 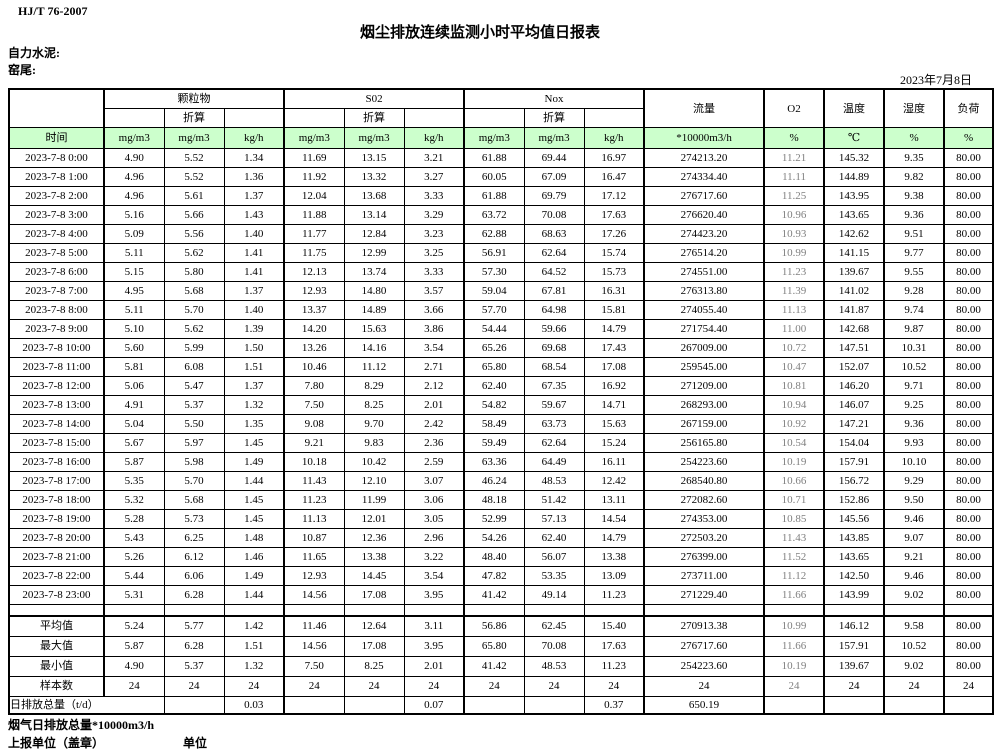 What do you see at coordinates (704, 253) in the screenshot?
I see `value-cell: 276514.20` at bounding box center [704, 253].